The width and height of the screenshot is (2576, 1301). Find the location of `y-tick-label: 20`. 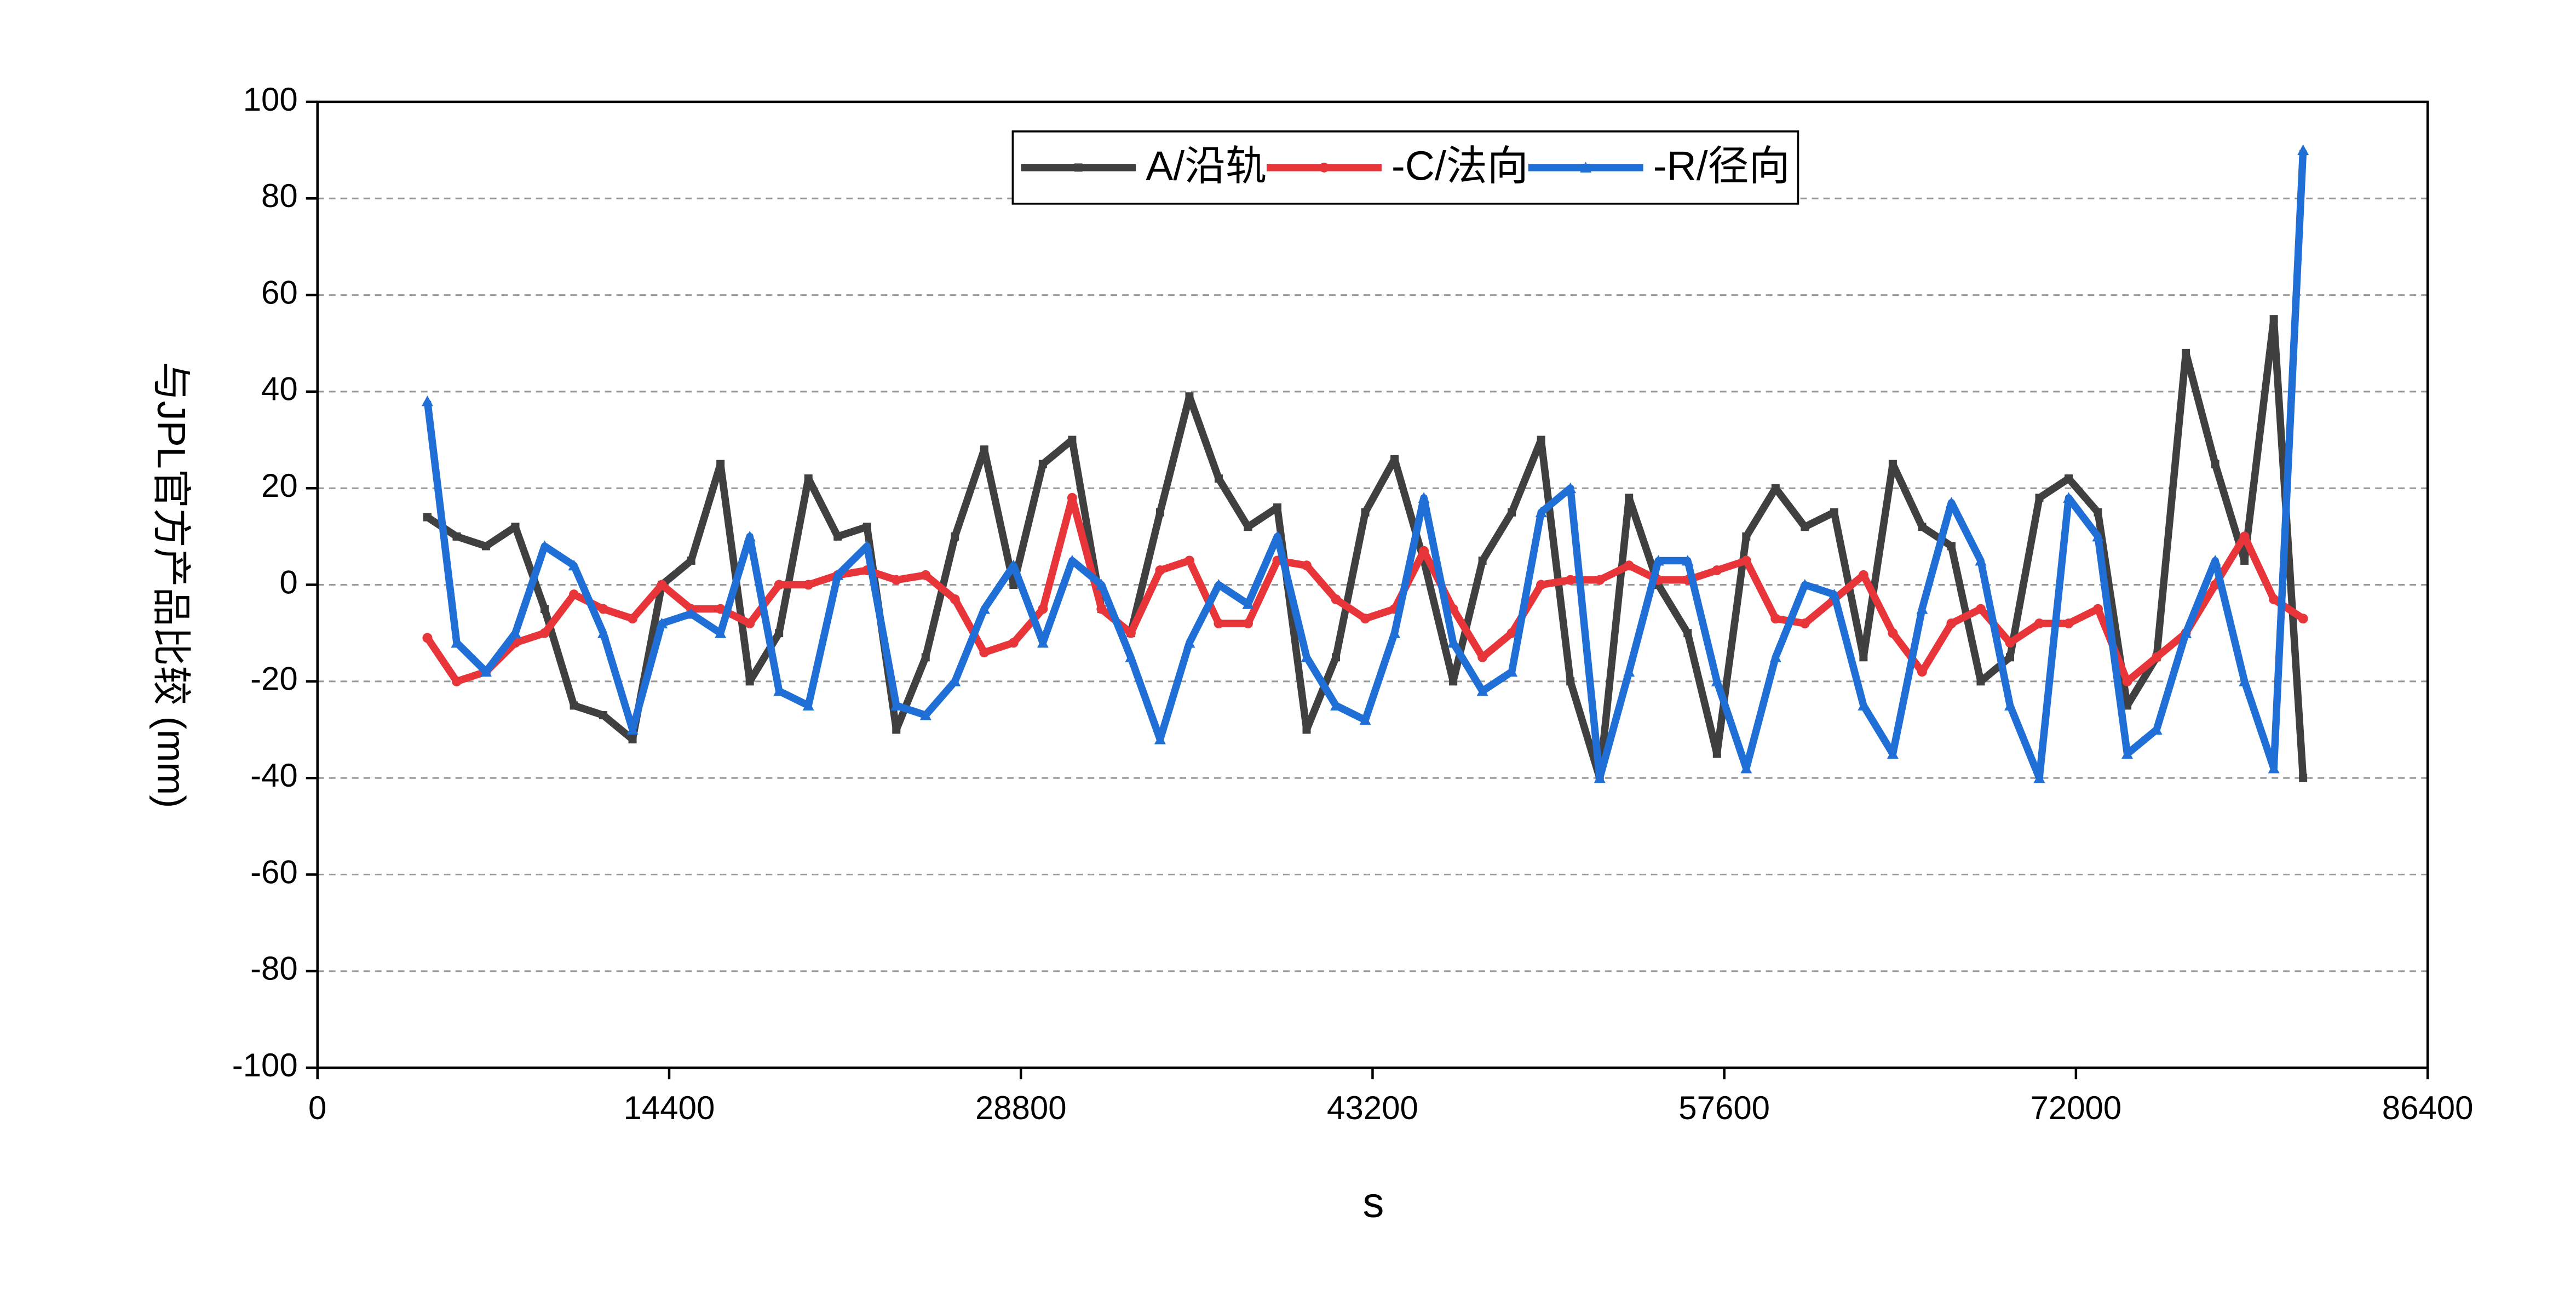

y-tick-label: 20 is located at coordinates (279, 485).